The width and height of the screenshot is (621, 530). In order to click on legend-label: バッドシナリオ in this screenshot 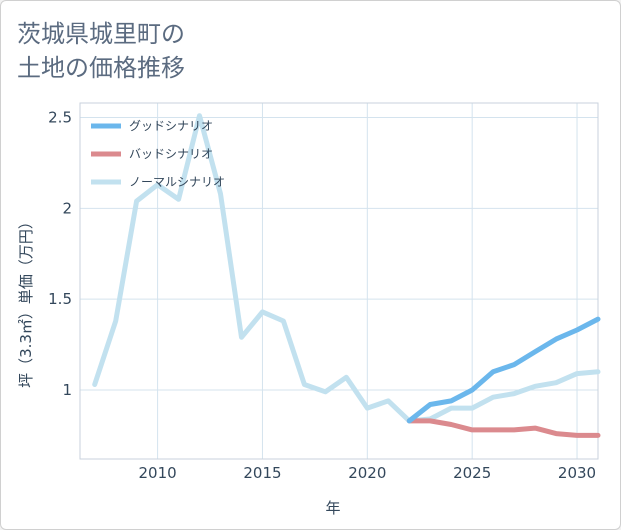, I will do `click(171, 154)`.